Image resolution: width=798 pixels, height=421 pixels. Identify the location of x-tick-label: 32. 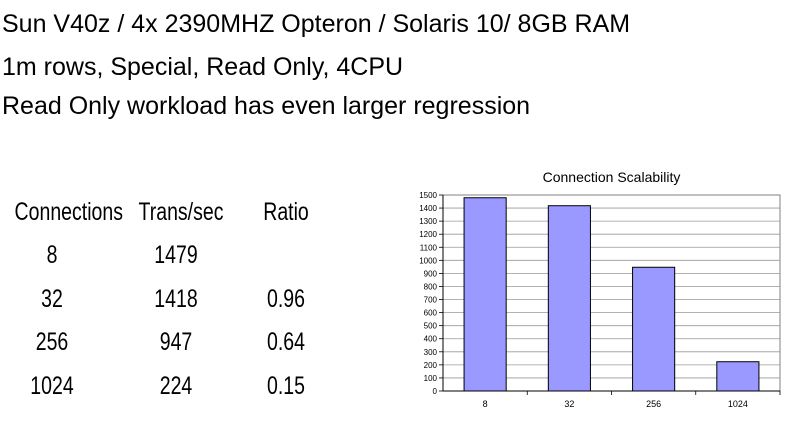
(569, 404).